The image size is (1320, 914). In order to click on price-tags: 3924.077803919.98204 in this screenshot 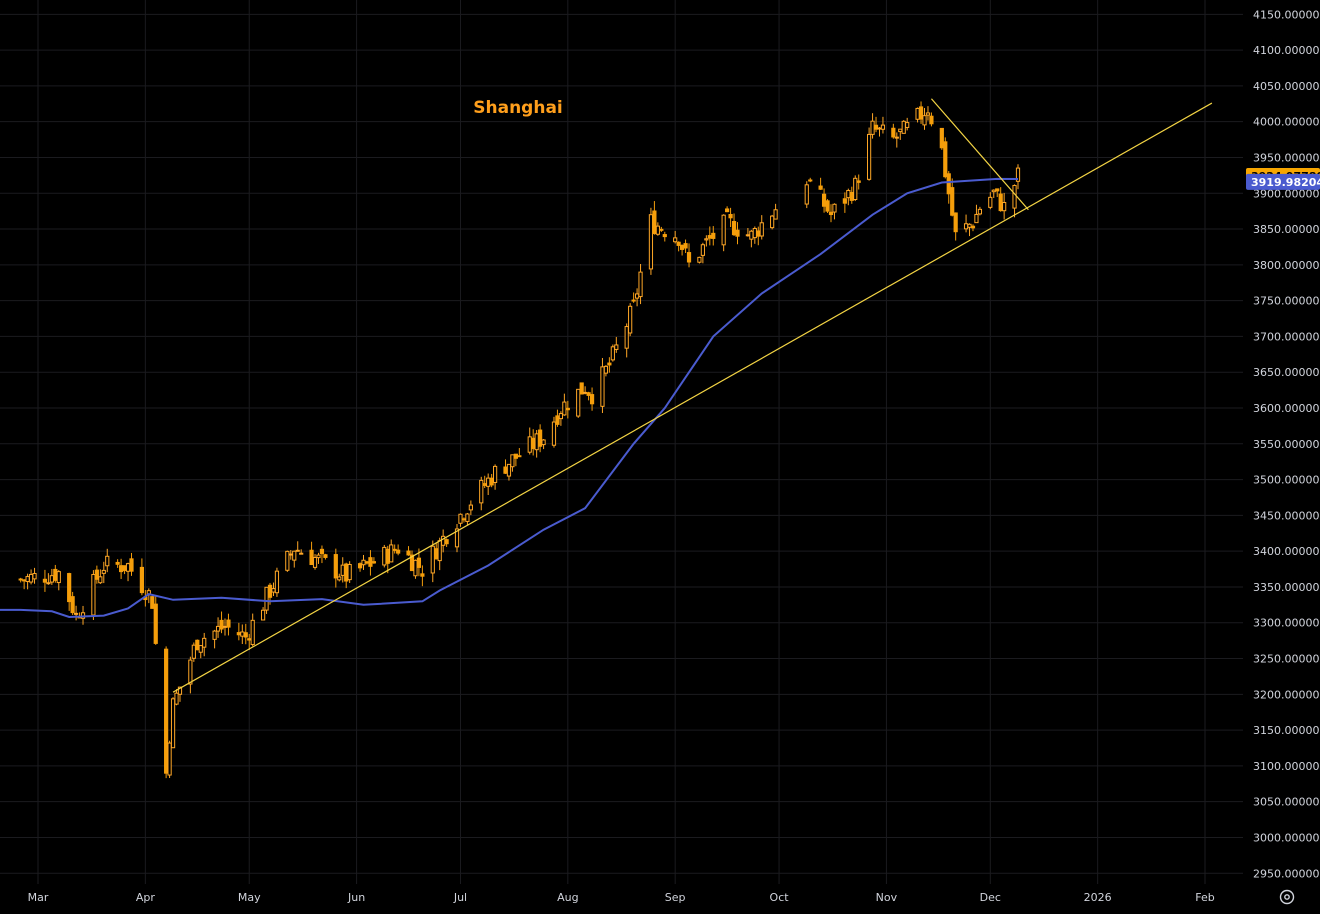, I will do `click(1283, 179)`.